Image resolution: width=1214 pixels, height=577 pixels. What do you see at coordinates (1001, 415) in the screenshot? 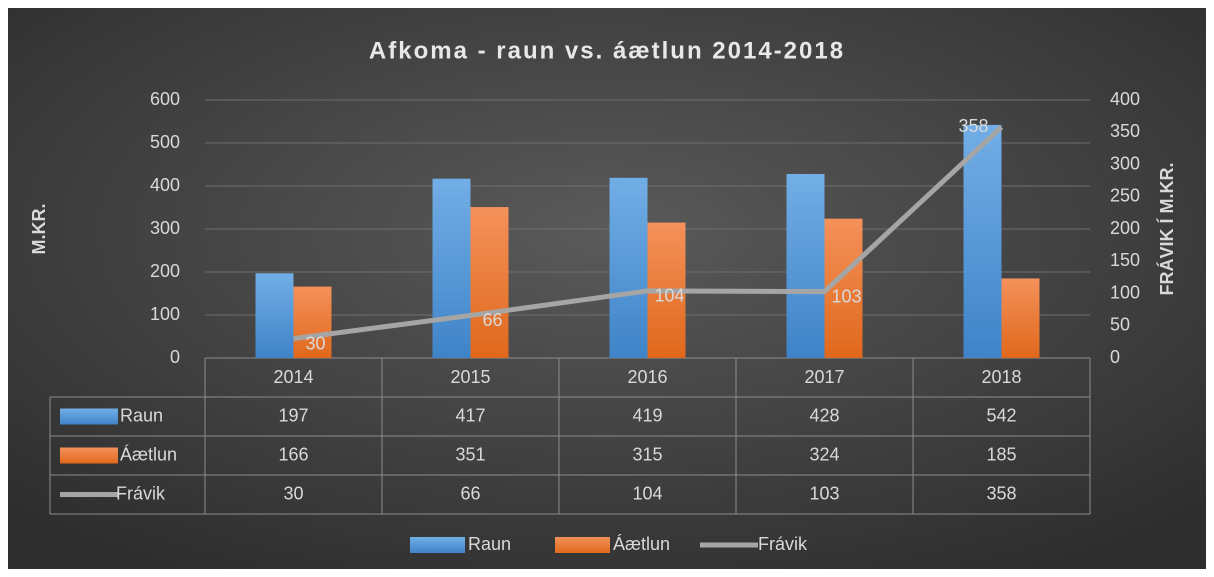
I see `table-cell: 542` at bounding box center [1001, 415].